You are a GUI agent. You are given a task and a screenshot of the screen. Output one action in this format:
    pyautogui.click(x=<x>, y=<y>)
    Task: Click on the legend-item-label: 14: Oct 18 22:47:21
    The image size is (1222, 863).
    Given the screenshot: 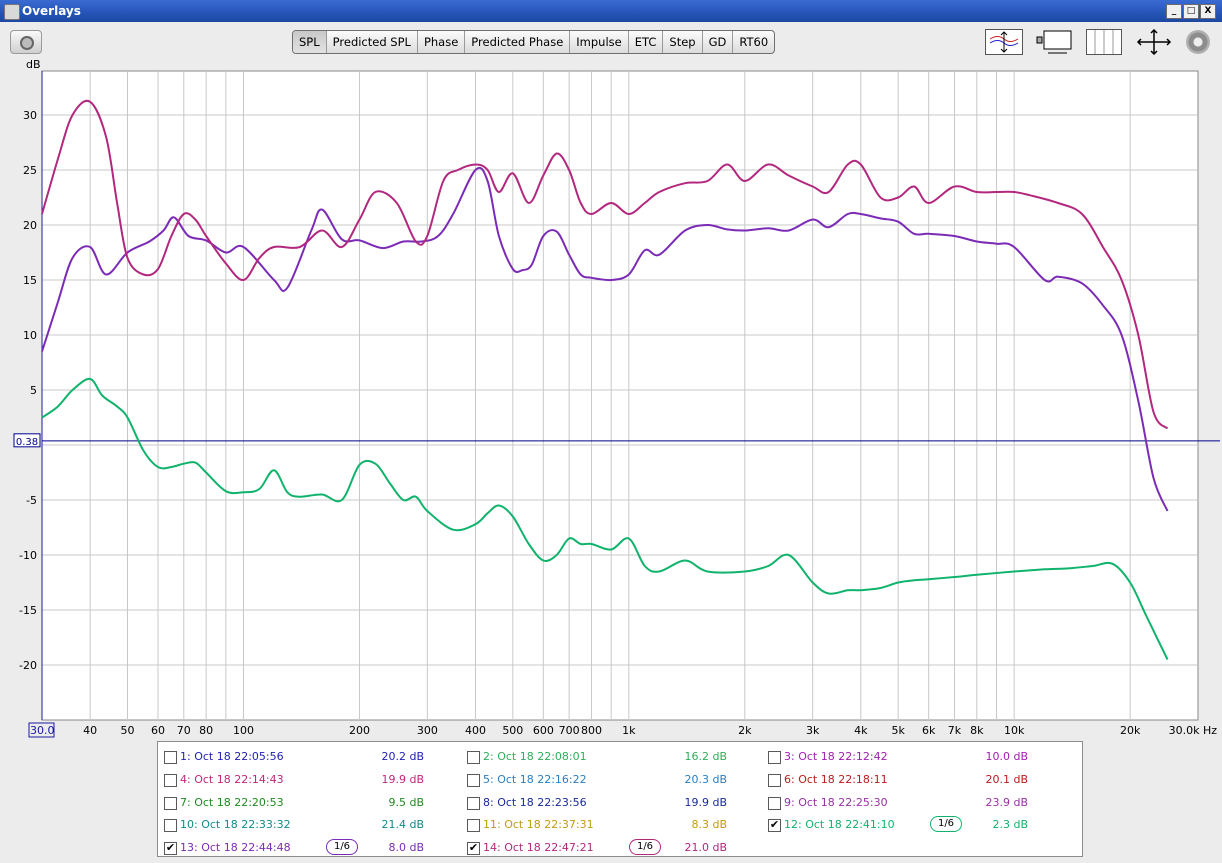 What is the action you would take?
    pyautogui.click(x=538, y=848)
    